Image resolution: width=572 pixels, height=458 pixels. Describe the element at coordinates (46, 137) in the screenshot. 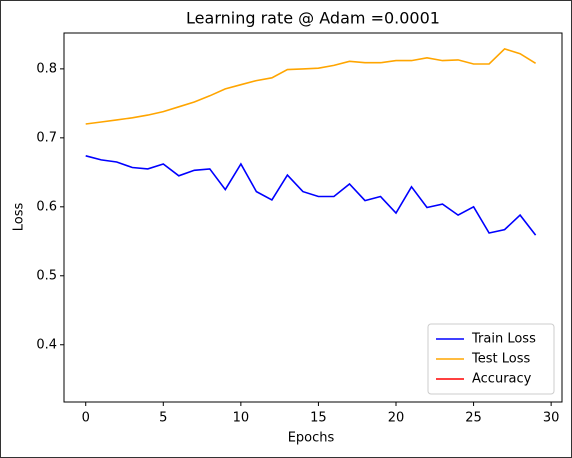

I see `y-tick-label: 0.7` at that location.